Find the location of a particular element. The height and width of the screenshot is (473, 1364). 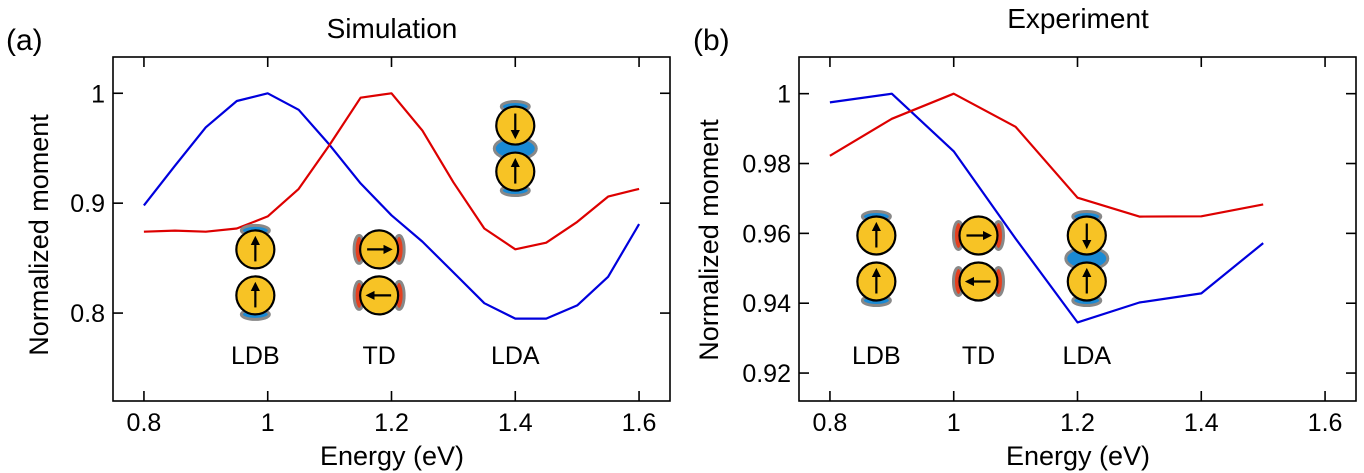

y-tick-label: 0.8 is located at coordinates (87, 314).